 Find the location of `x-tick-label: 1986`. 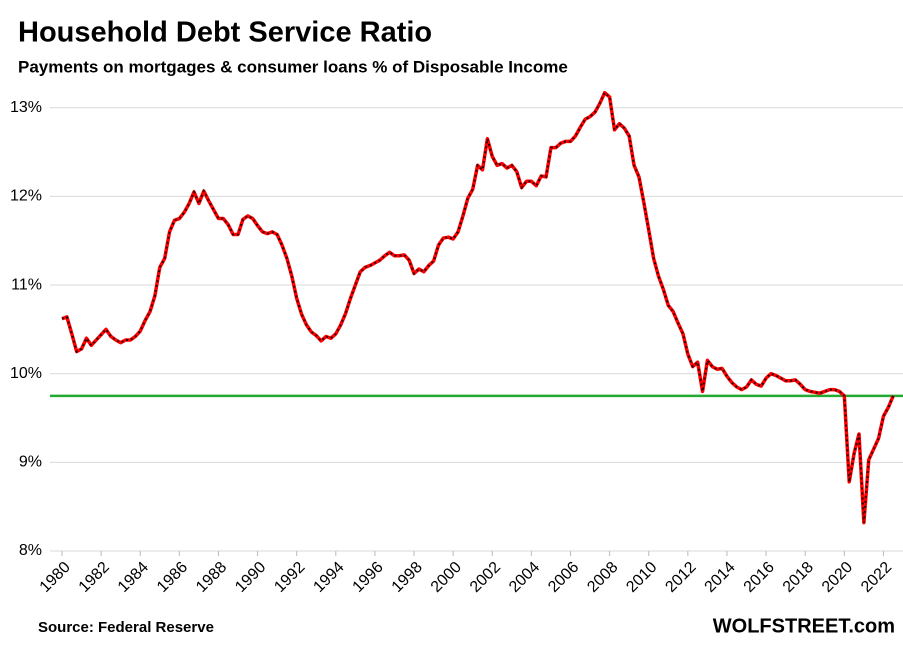

x-tick-label: 1986 is located at coordinates (172, 577).